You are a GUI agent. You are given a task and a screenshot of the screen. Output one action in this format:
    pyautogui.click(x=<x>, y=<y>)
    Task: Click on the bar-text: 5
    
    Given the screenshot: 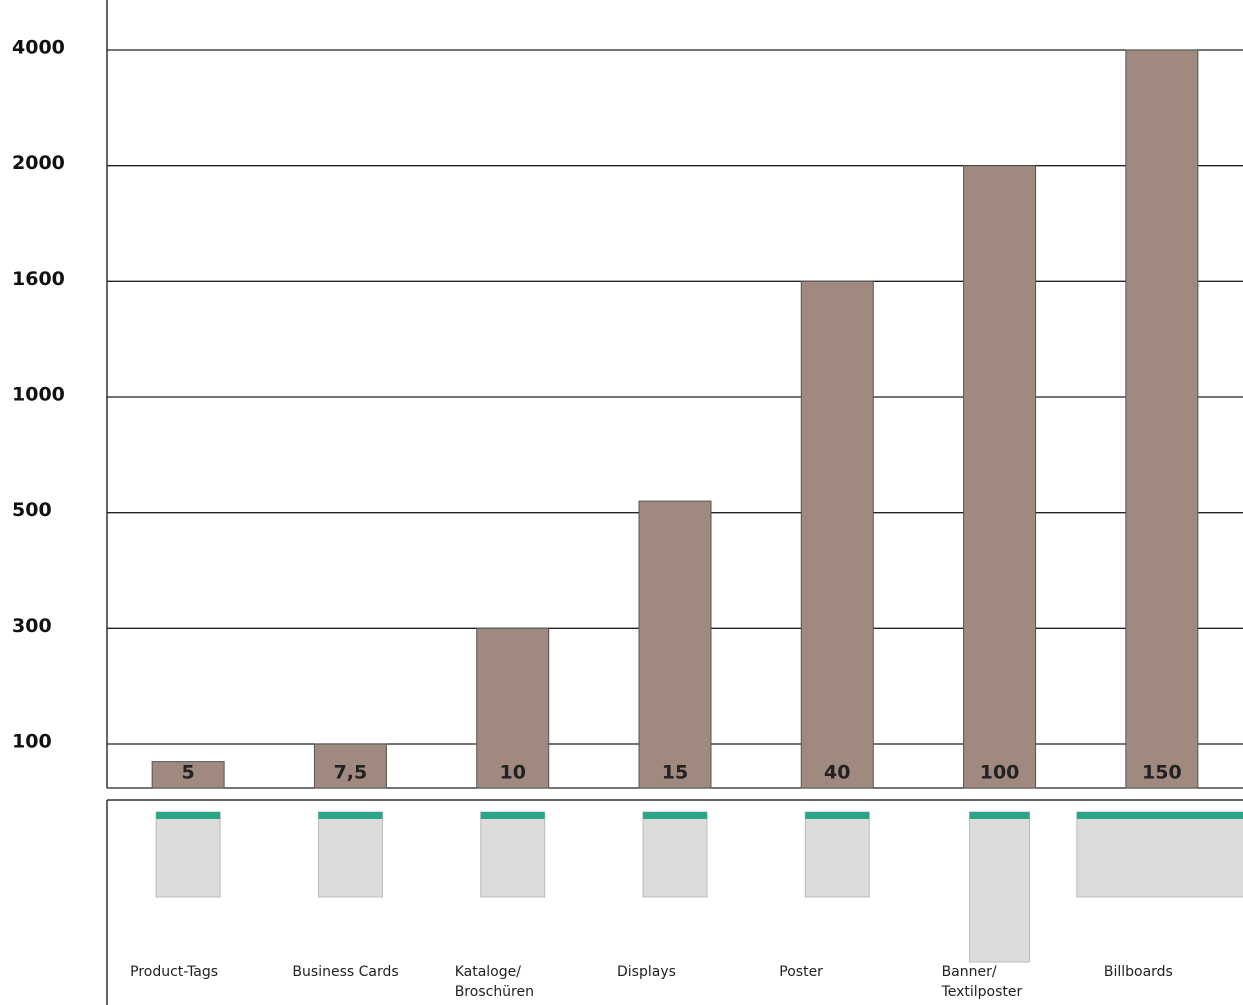 What is the action you would take?
    pyautogui.click(x=188, y=773)
    